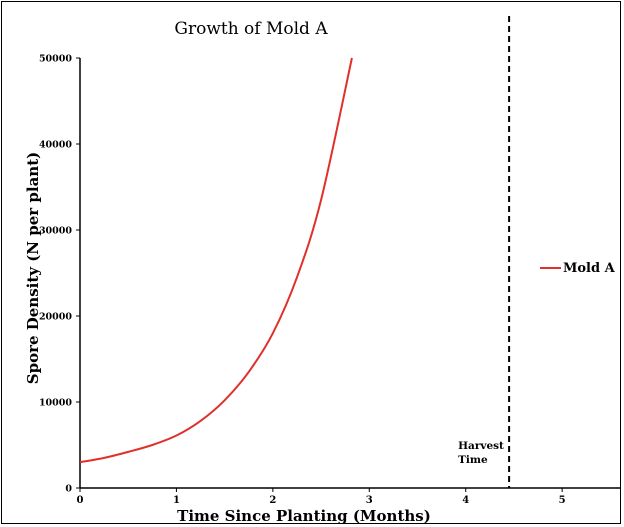 The image size is (624, 527). Describe the element at coordinates (481, 446) in the screenshot. I see `harvest-time-label: Harvest` at that location.